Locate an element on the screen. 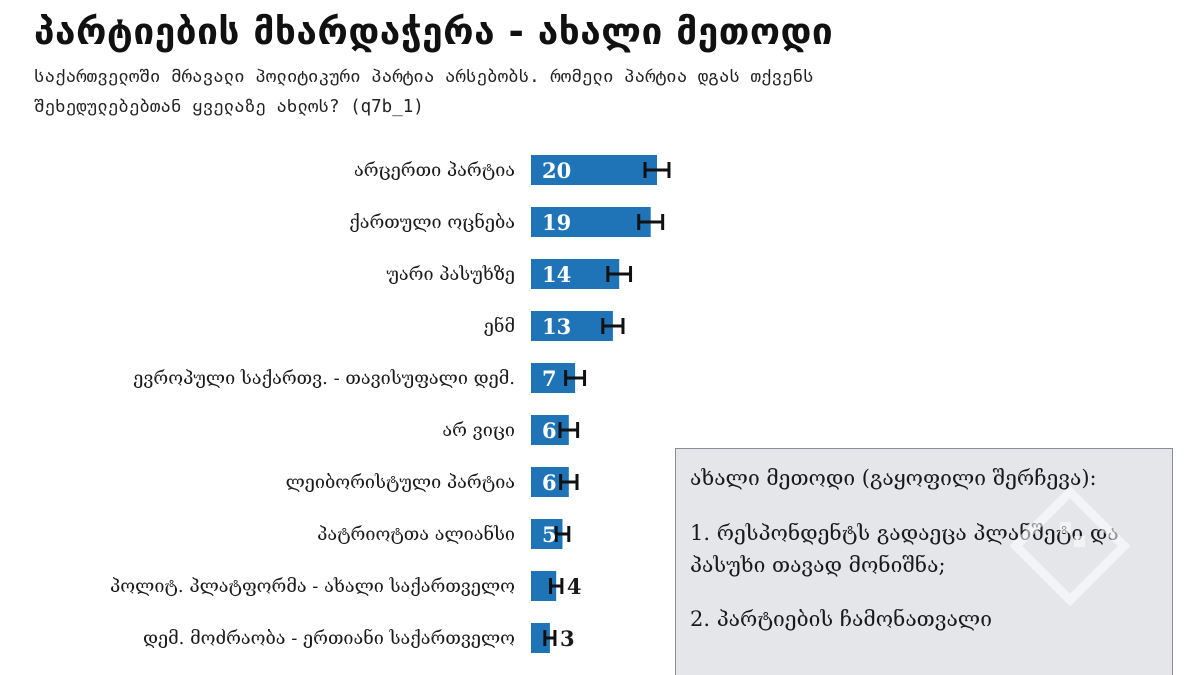 Image resolution: width=1200 pixels, height=675 pixels. category-label: ლეიბორისტული პარტია is located at coordinates (400, 482).